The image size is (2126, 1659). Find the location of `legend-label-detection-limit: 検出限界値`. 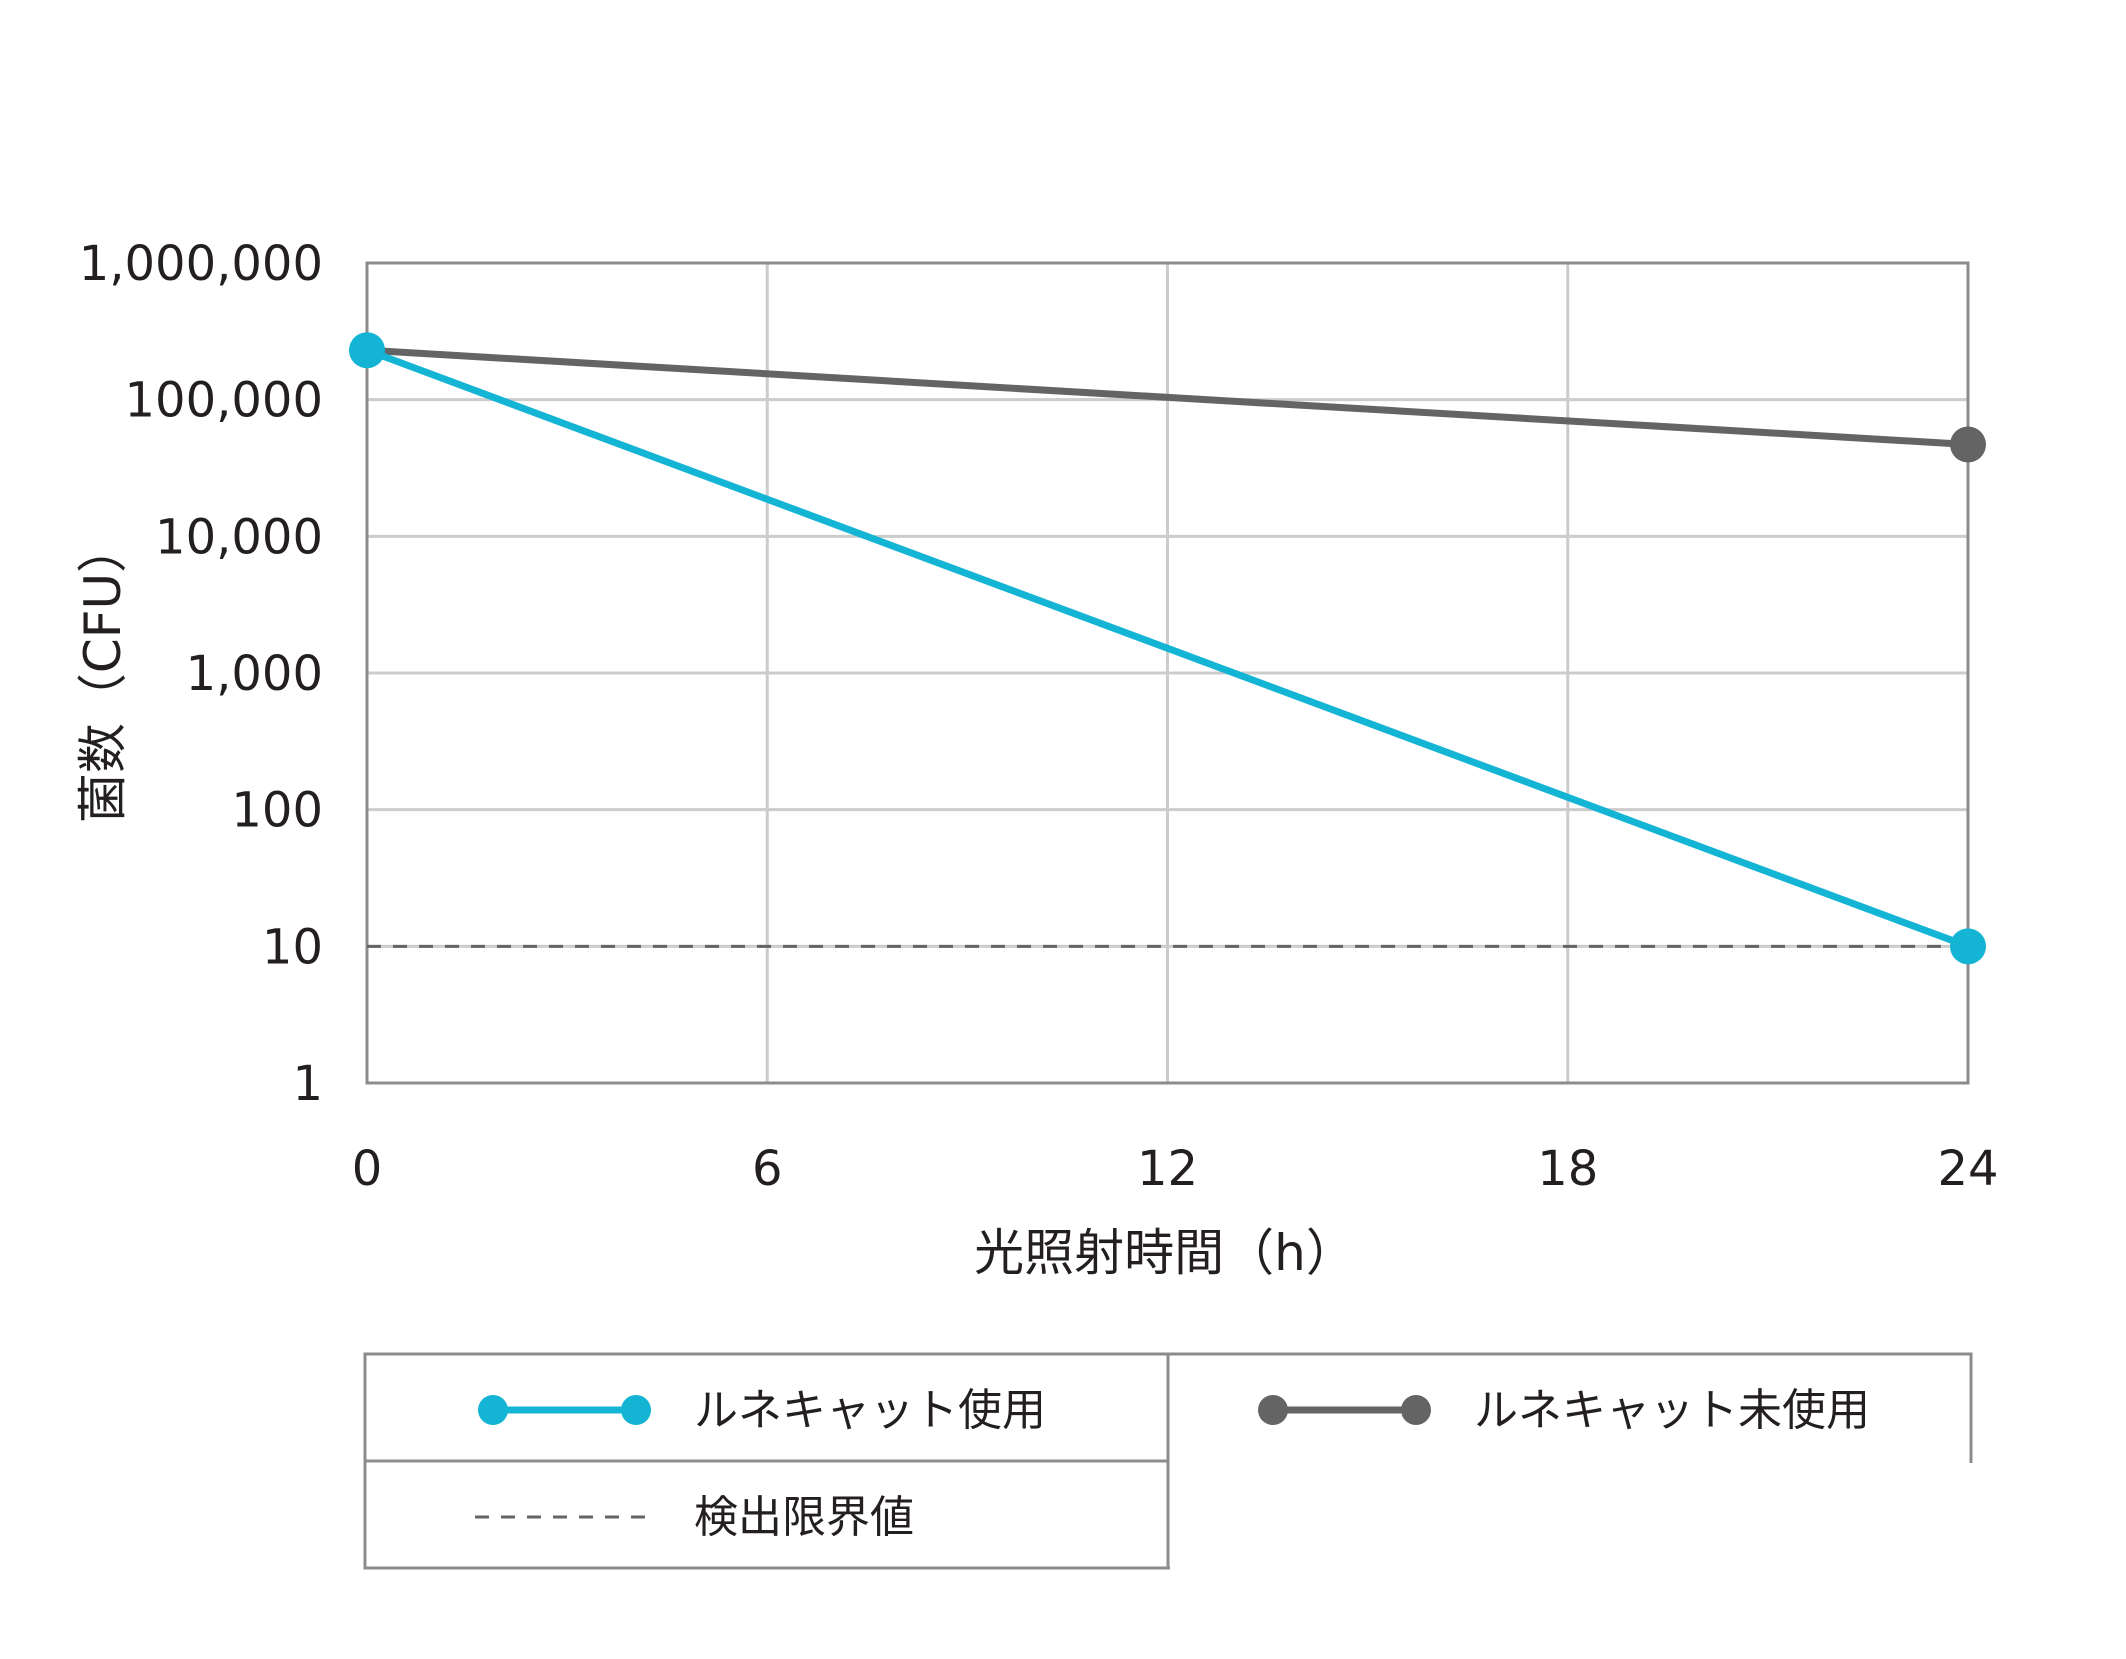

legend-label-detection-limit: 検出限界値 is located at coordinates (804, 1517).